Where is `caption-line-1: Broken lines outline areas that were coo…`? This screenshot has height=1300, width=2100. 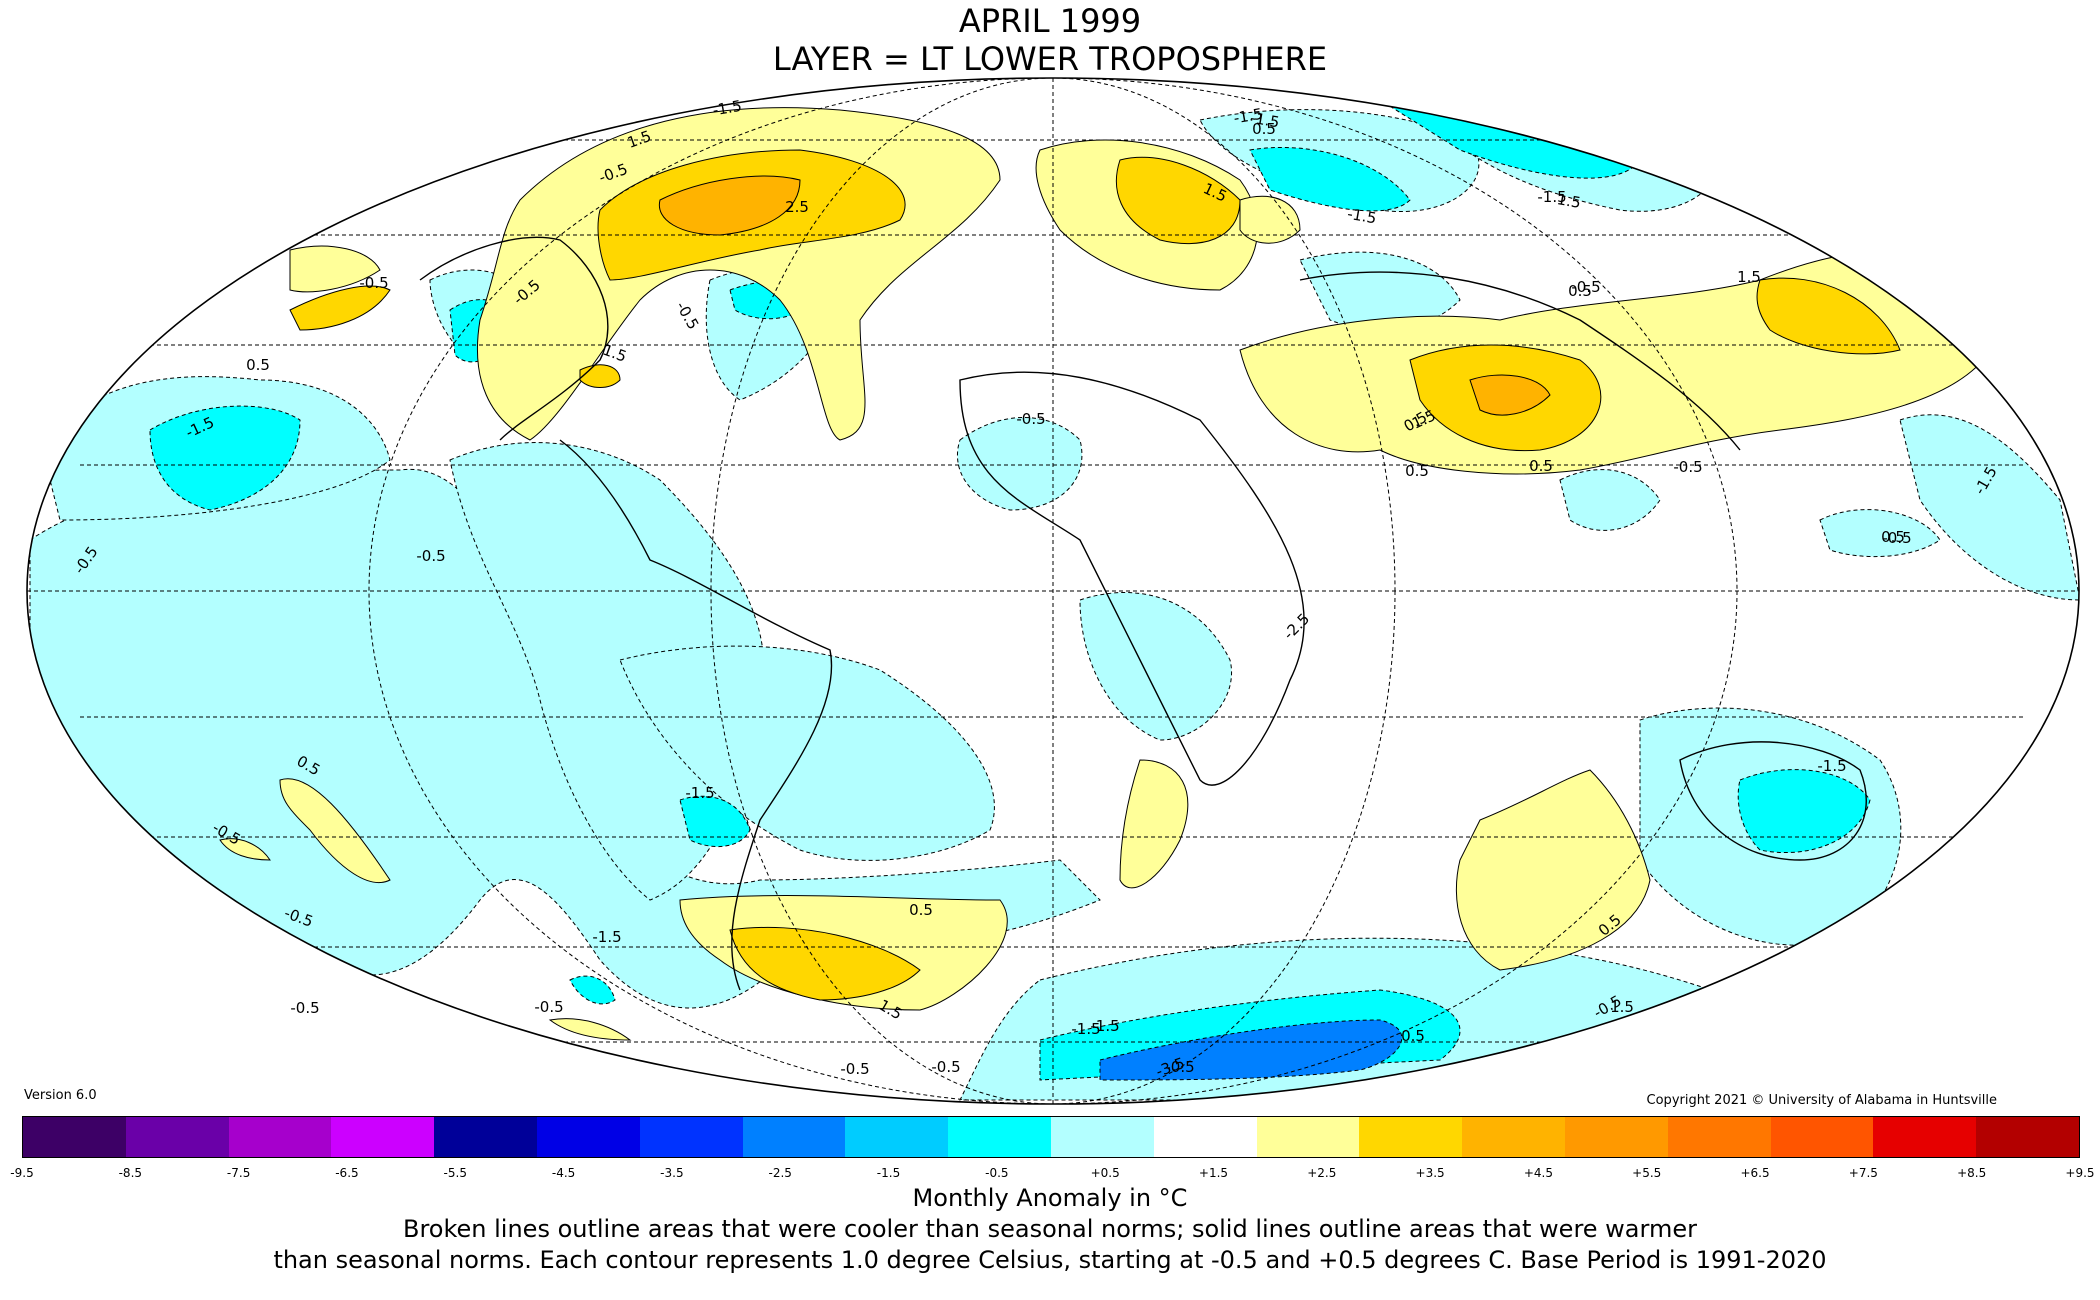
caption-line-1: Broken lines outline areas that were coo… is located at coordinates (1050, 1229).